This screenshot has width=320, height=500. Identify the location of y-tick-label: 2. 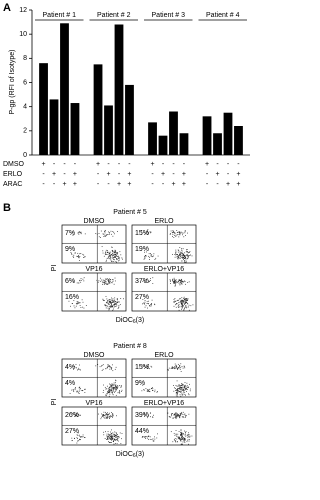
(25, 131).